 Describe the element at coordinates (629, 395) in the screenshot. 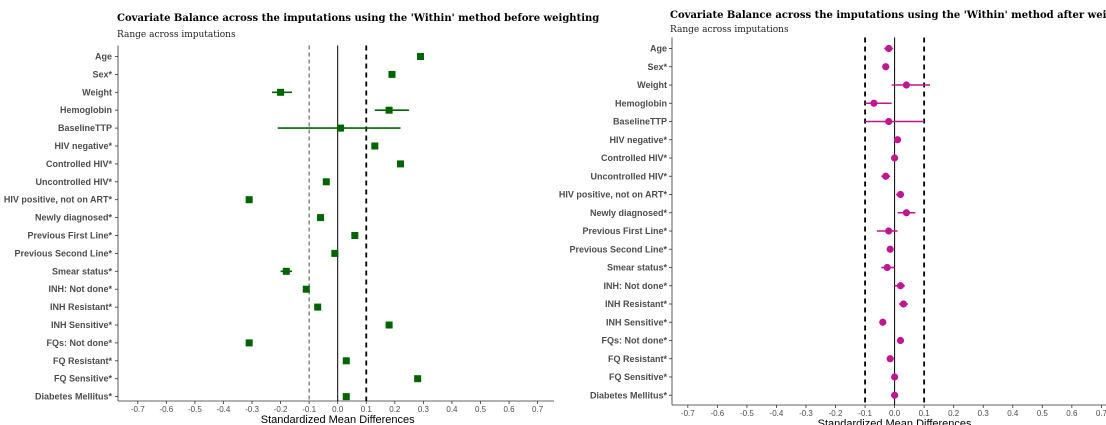

I see `chart2-y-tick-label: Diabetes Mellitus*` at that location.